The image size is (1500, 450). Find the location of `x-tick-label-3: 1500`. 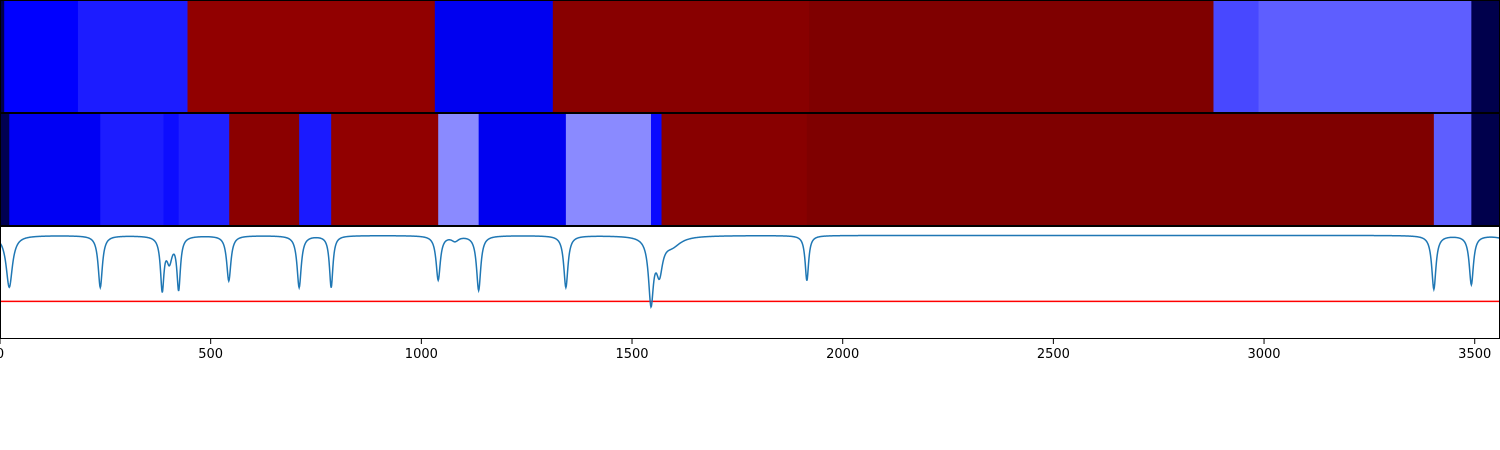

x-tick-label-3: 1500 is located at coordinates (631, 354).